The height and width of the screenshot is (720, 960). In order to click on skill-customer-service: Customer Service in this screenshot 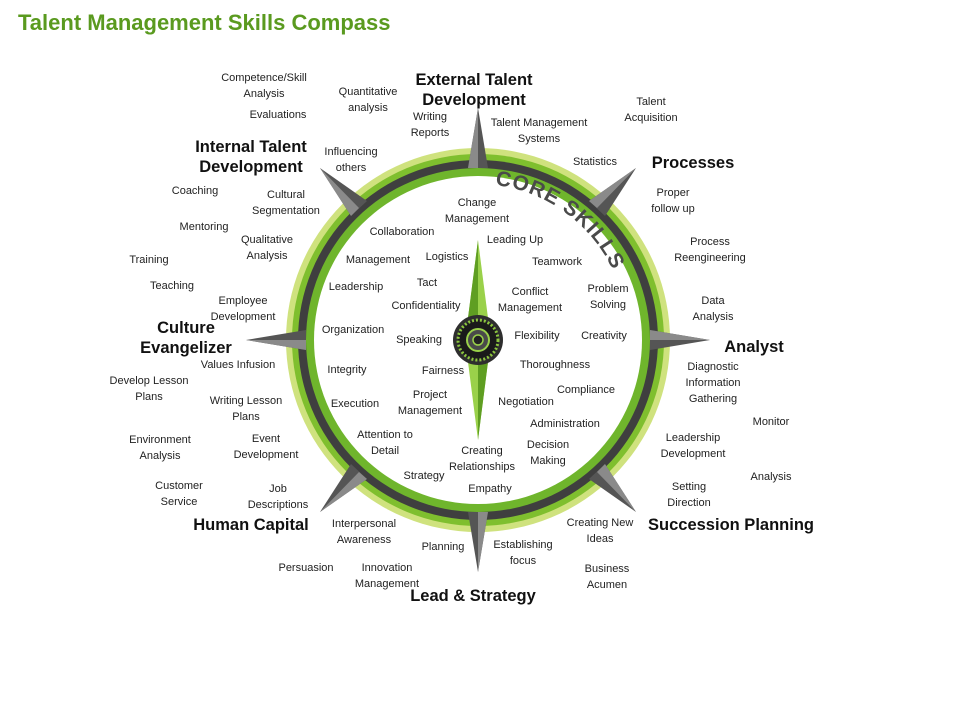, I will do `click(179, 494)`.